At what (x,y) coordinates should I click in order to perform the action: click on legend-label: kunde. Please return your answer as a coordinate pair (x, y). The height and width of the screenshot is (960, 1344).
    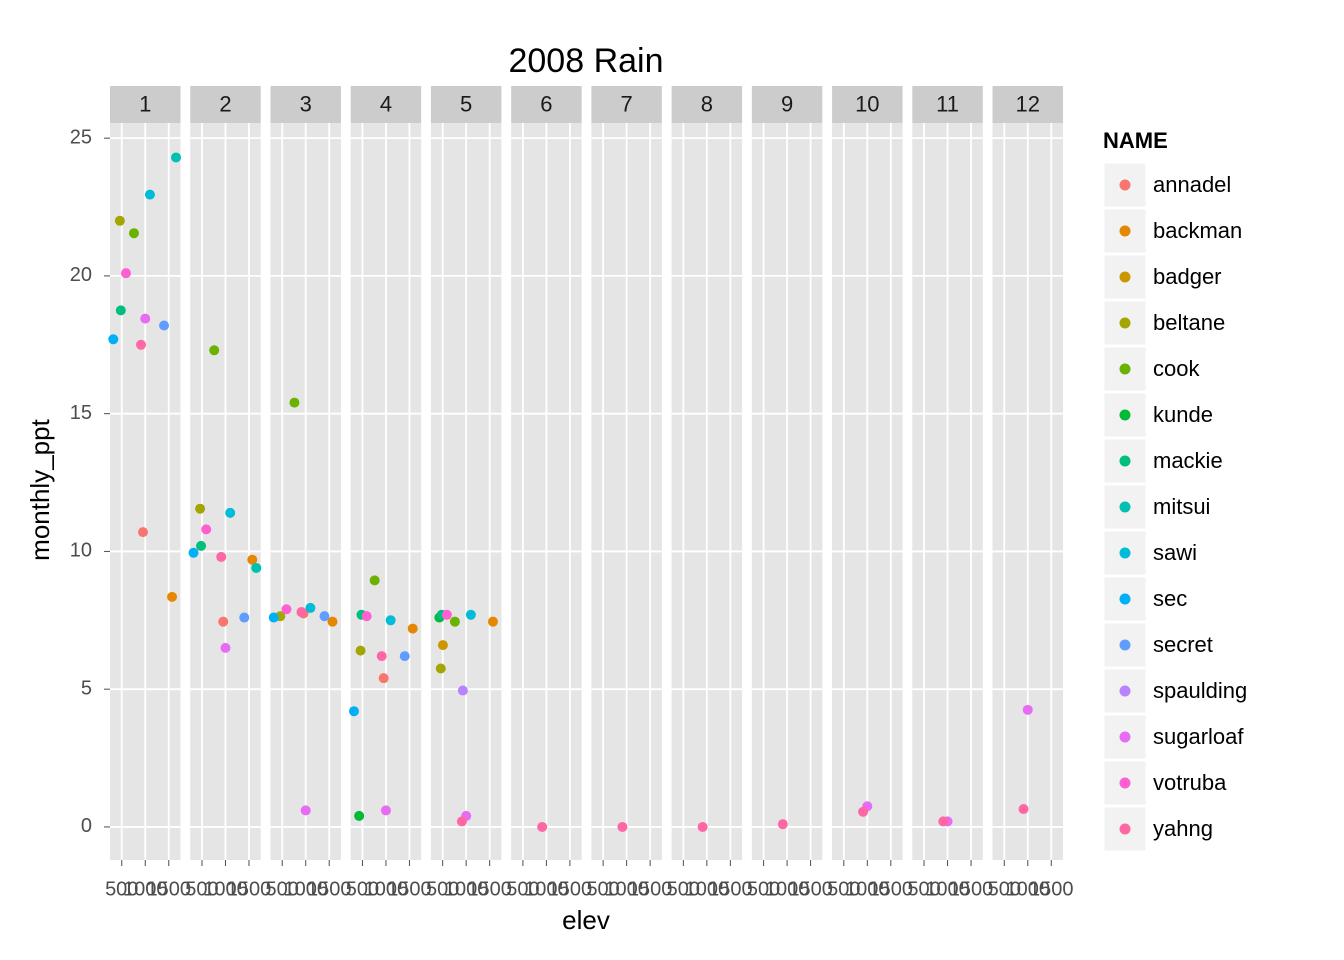
    Looking at the image, I should click on (1183, 414).